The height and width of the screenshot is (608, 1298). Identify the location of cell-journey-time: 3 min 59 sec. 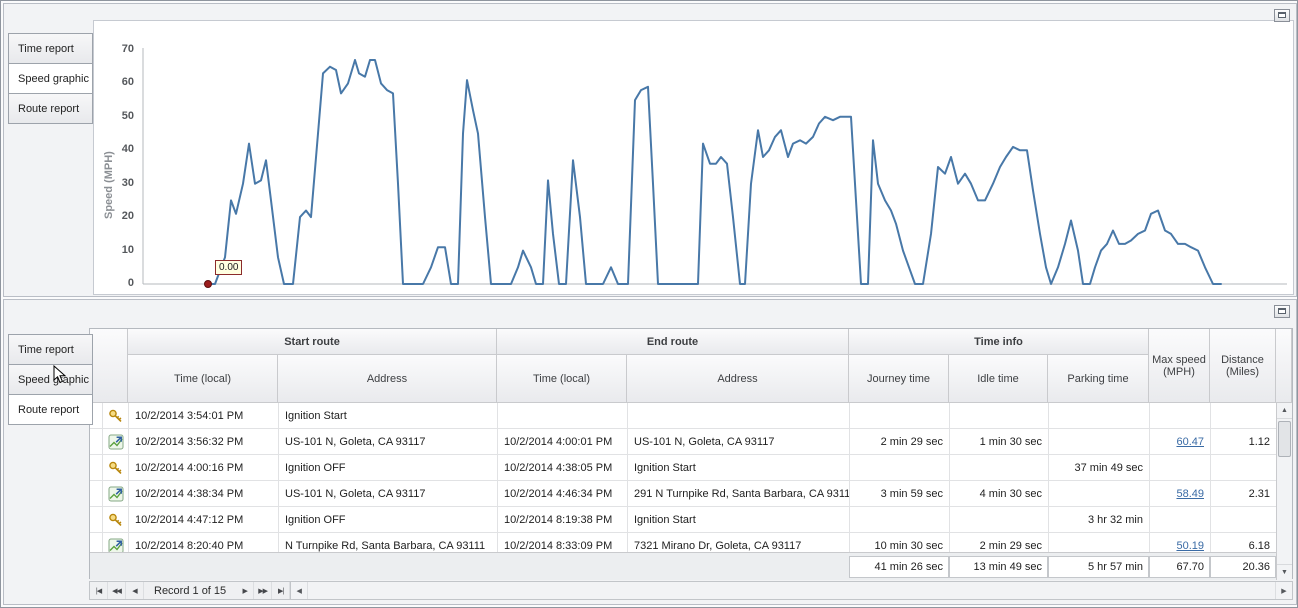
(900, 494).